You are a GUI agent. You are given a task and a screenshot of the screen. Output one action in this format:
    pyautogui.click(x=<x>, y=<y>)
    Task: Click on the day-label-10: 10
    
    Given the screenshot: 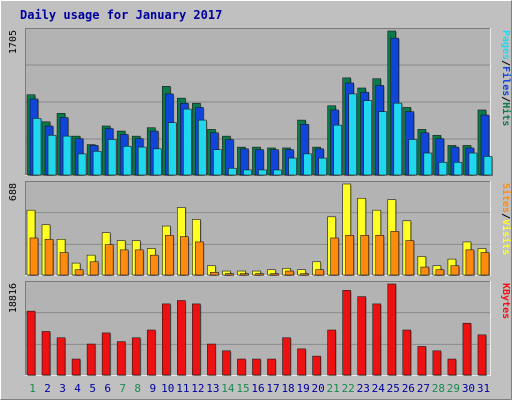 What is the action you would take?
    pyautogui.click(x=167, y=388)
    